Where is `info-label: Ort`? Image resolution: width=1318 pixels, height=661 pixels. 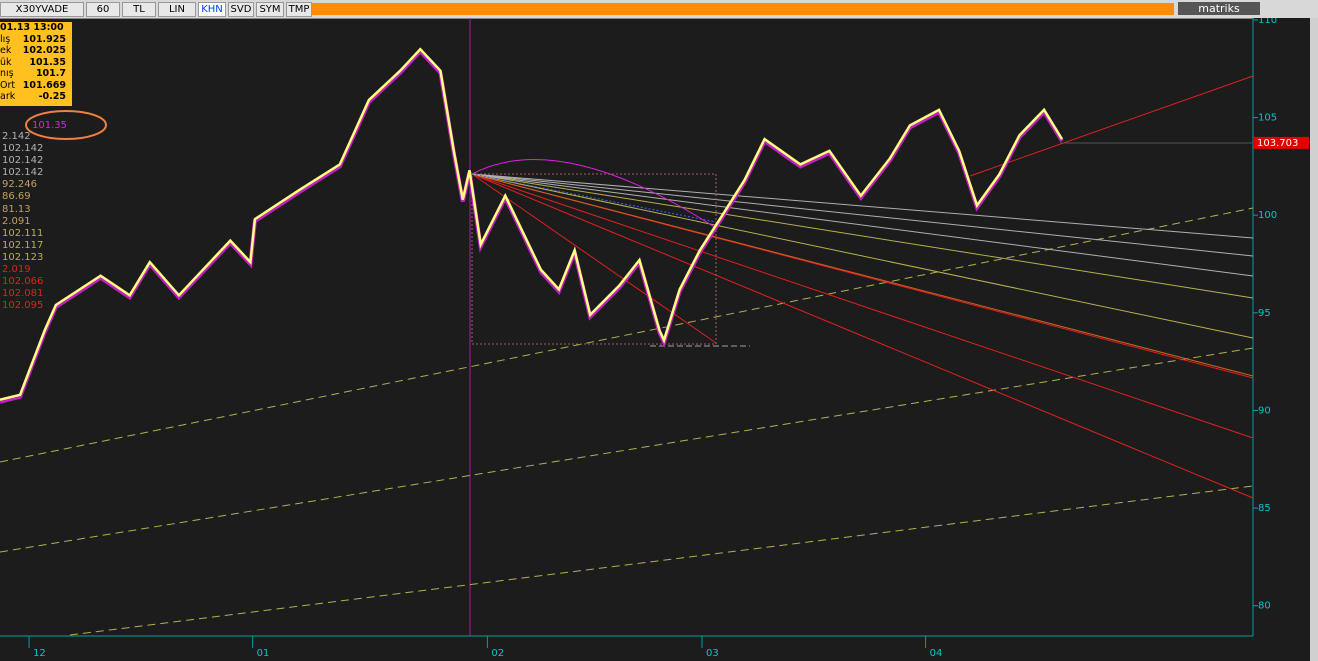 info-label: Ort is located at coordinates (8, 85).